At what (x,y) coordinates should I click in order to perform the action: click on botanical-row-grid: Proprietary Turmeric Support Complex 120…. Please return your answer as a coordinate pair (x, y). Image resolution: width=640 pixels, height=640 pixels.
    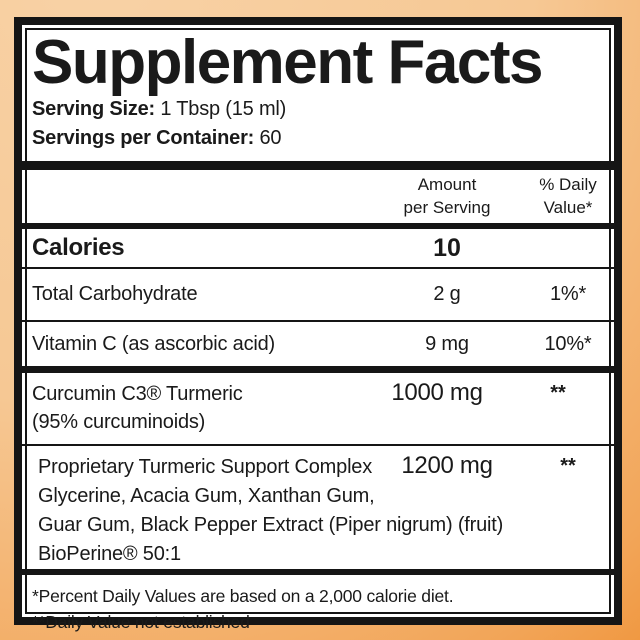
    Looking at the image, I should click on (318, 467).